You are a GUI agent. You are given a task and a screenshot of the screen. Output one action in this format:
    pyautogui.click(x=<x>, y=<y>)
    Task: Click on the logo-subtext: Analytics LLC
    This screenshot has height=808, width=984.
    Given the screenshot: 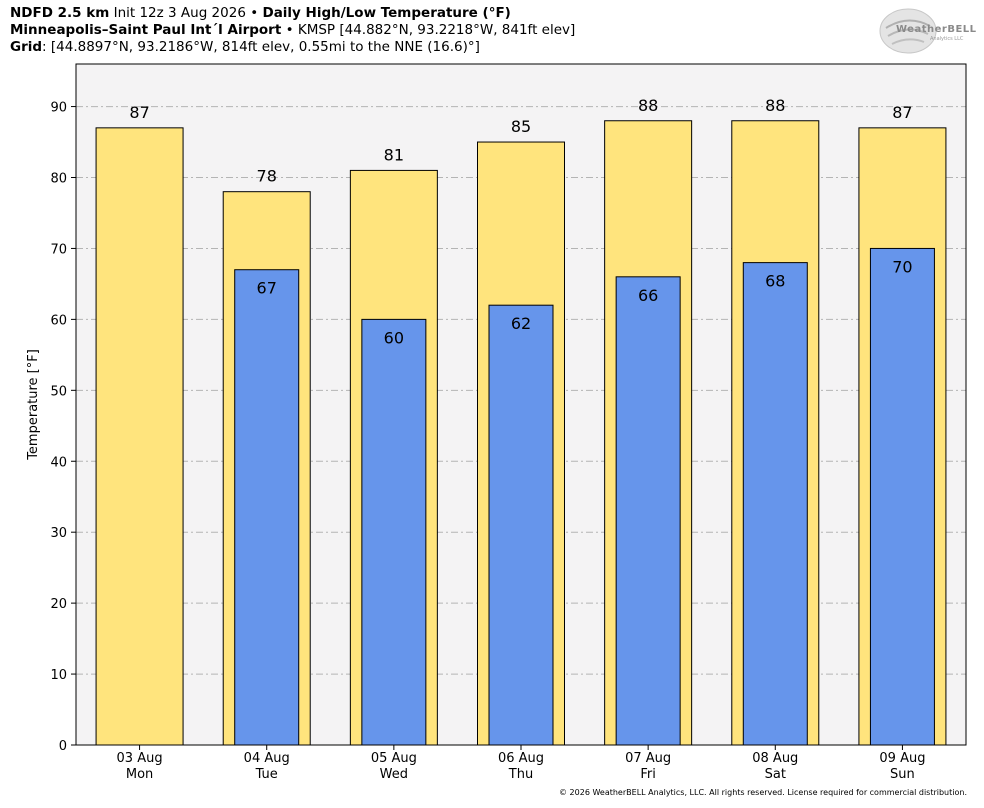 What is the action you would take?
    pyautogui.click(x=947, y=39)
    